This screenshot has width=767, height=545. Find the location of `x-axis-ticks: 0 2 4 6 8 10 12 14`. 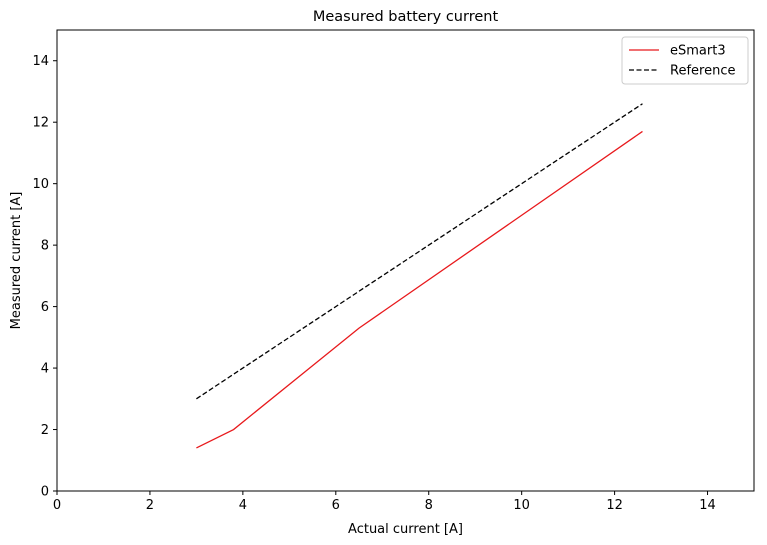

x-axis-ticks: 0 2 4 6 8 10 12 14 is located at coordinates (384, 502).